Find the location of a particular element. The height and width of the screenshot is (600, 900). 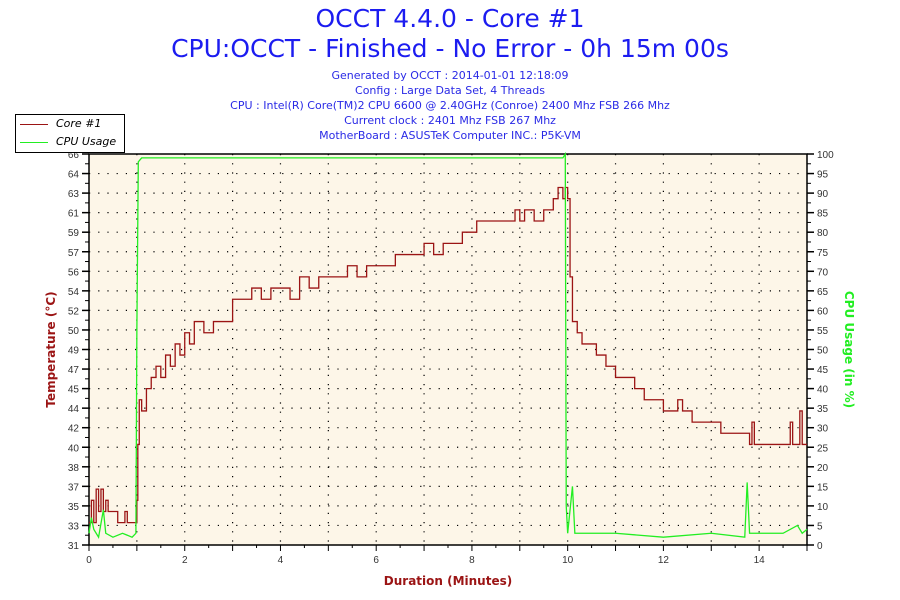

y-tick-label: 50 is located at coordinates (74, 331).